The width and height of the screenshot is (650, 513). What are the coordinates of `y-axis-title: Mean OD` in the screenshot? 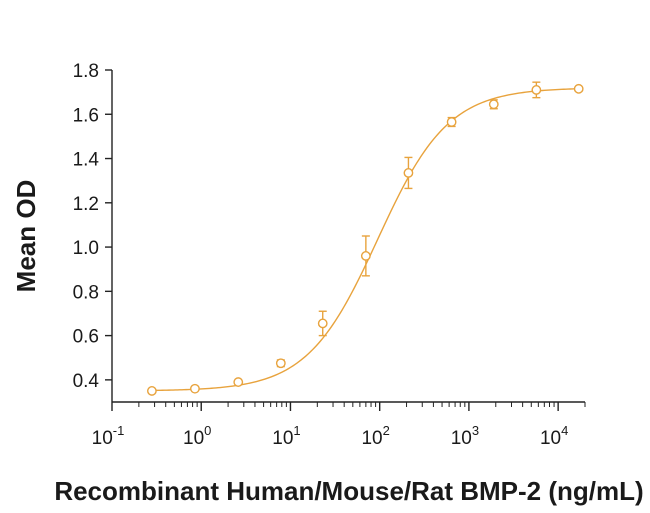 It's located at (26, 236).